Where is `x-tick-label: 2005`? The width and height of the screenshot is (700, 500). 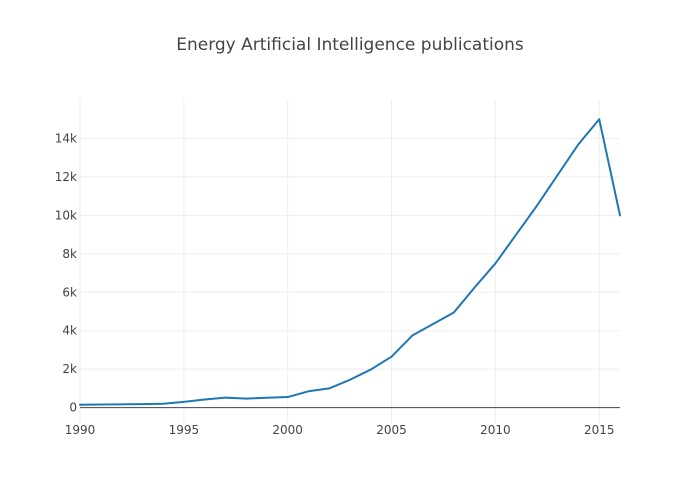 x-tick-label: 2005 is located at coordinates (391, 430).